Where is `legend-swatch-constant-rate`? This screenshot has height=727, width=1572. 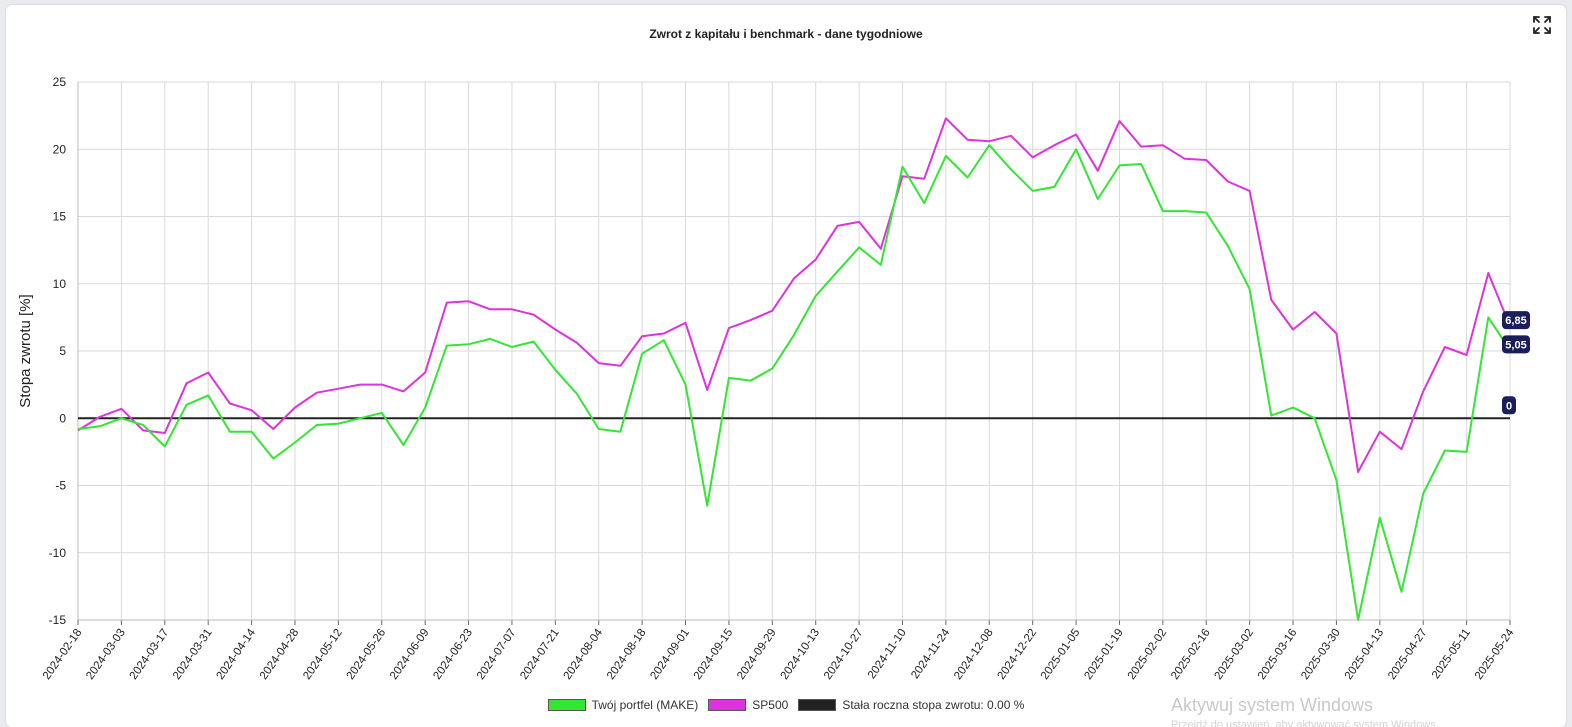 legend-swatch-constant-rate is located at coordinates (817, 705).